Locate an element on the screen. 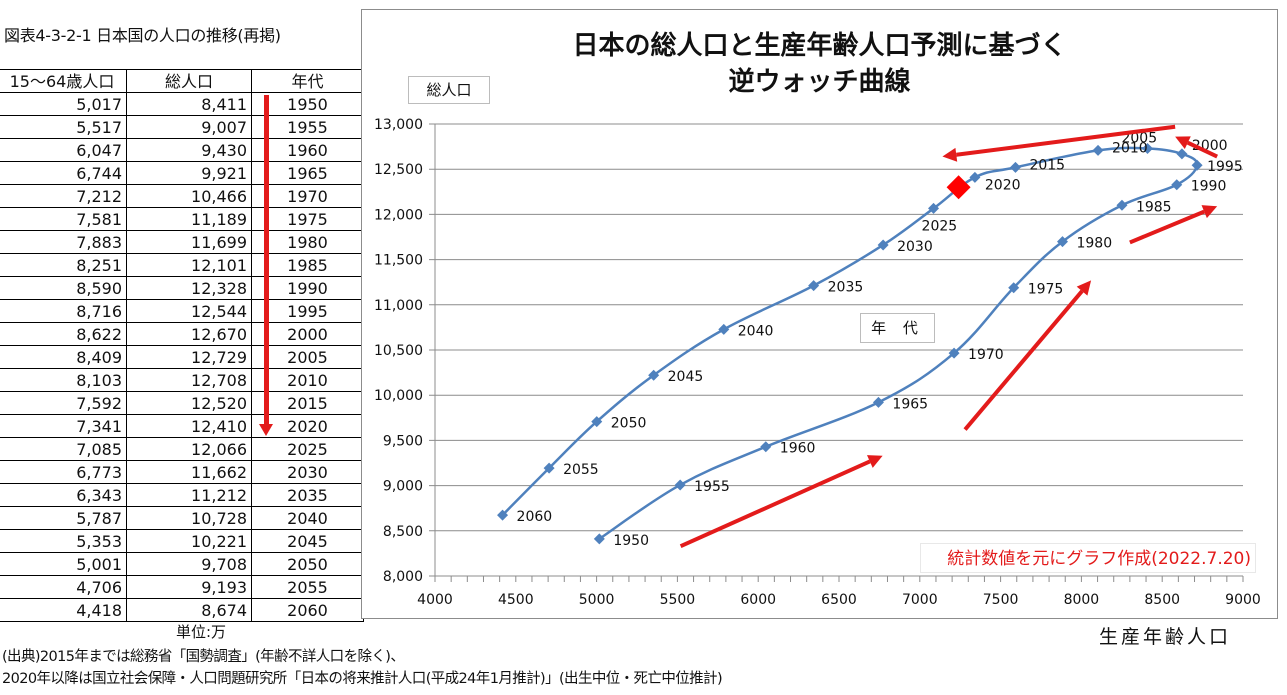 The image size is (1287, 695). cell-working-age: 6,773 is located at coordinates (63, 472).